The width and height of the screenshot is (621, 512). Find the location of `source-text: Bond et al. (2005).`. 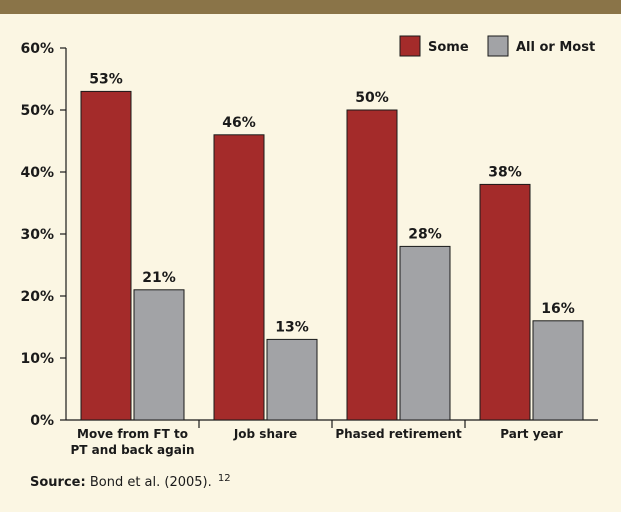

source-text: Bond et al. (2005). is located at coordinates (150, 482).